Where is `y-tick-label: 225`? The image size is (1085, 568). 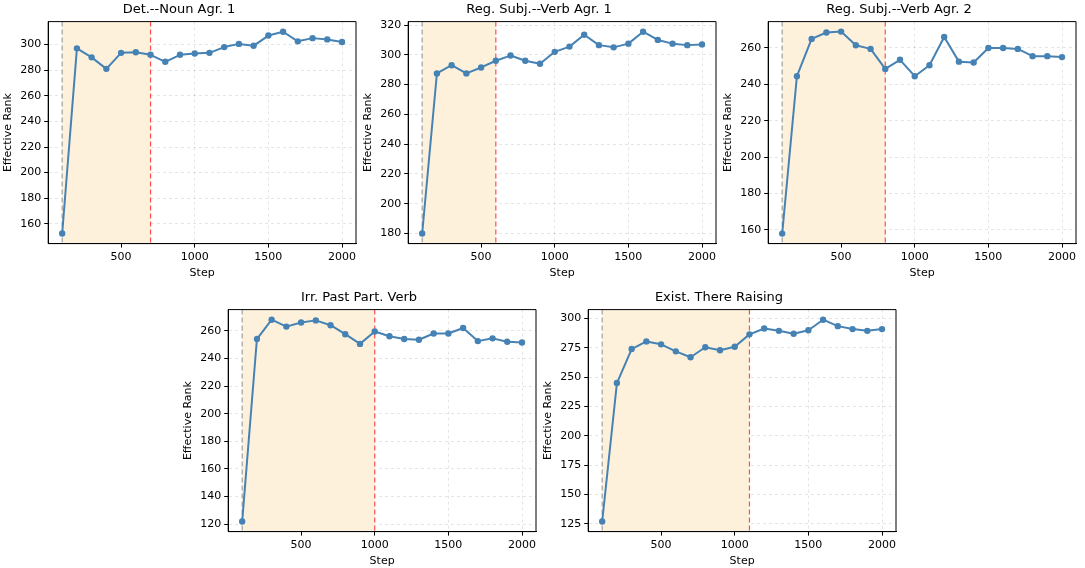
y-tick-label: 225 is located at coordinates (571, 406).